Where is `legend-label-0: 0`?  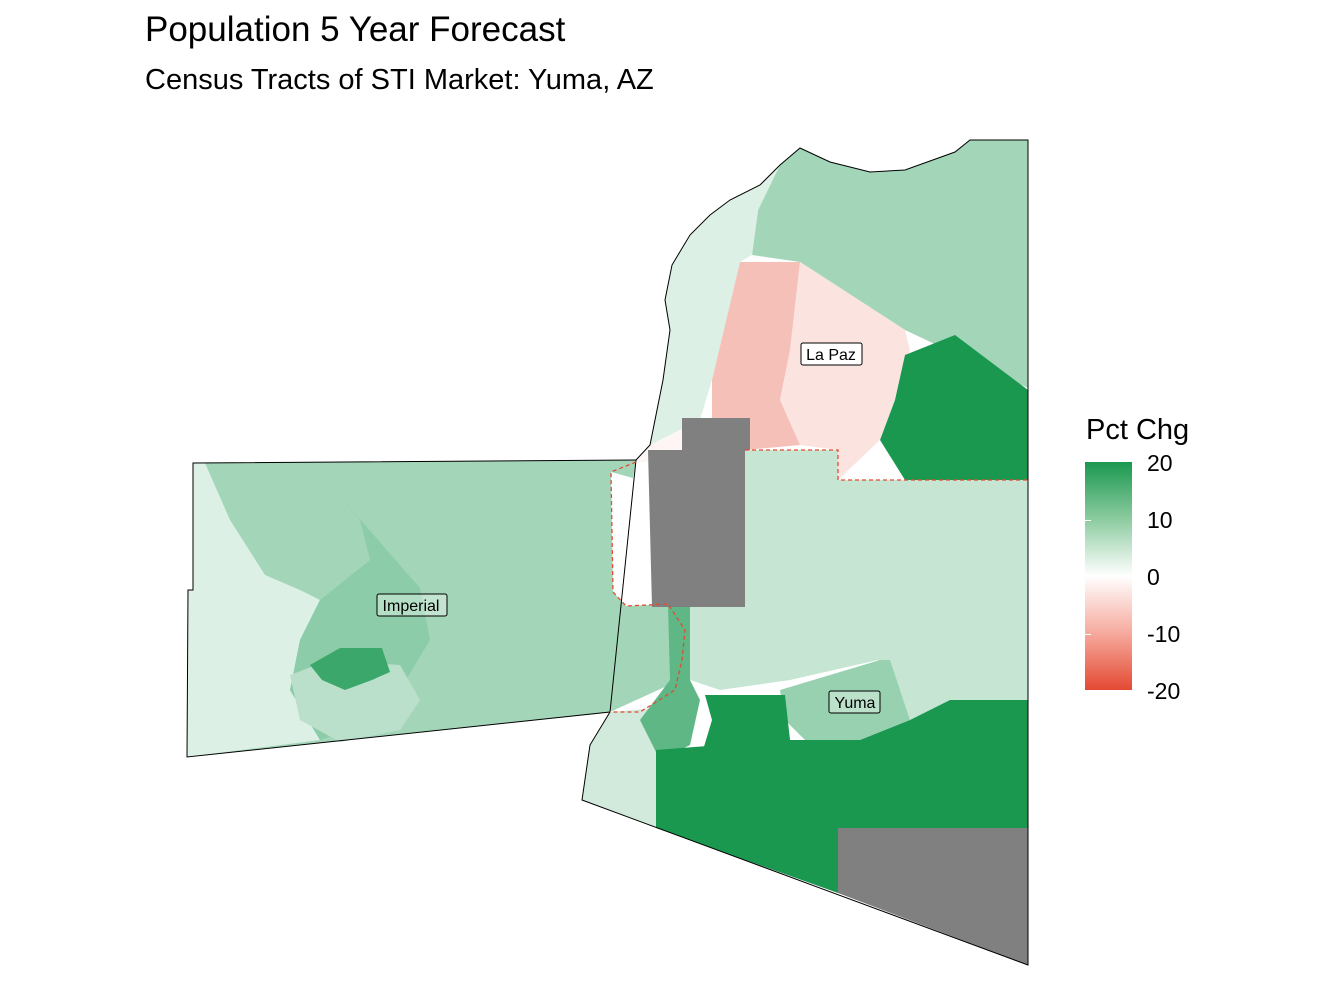 legend-label-0: 0 is located at coordinates (1153, 577).